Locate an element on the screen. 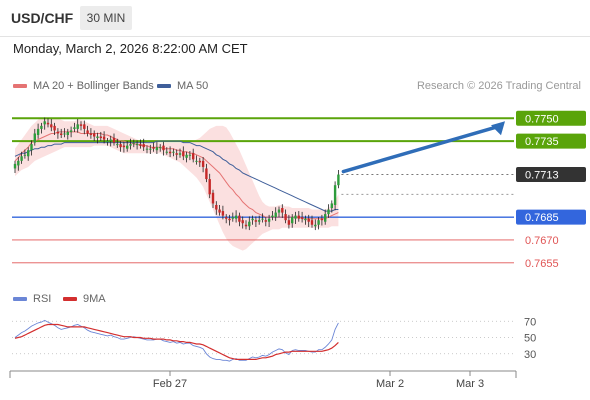 The width and height of the screenshot is (590, 400). legend-ma50: MA 50 is located at coordinates (182, 86).